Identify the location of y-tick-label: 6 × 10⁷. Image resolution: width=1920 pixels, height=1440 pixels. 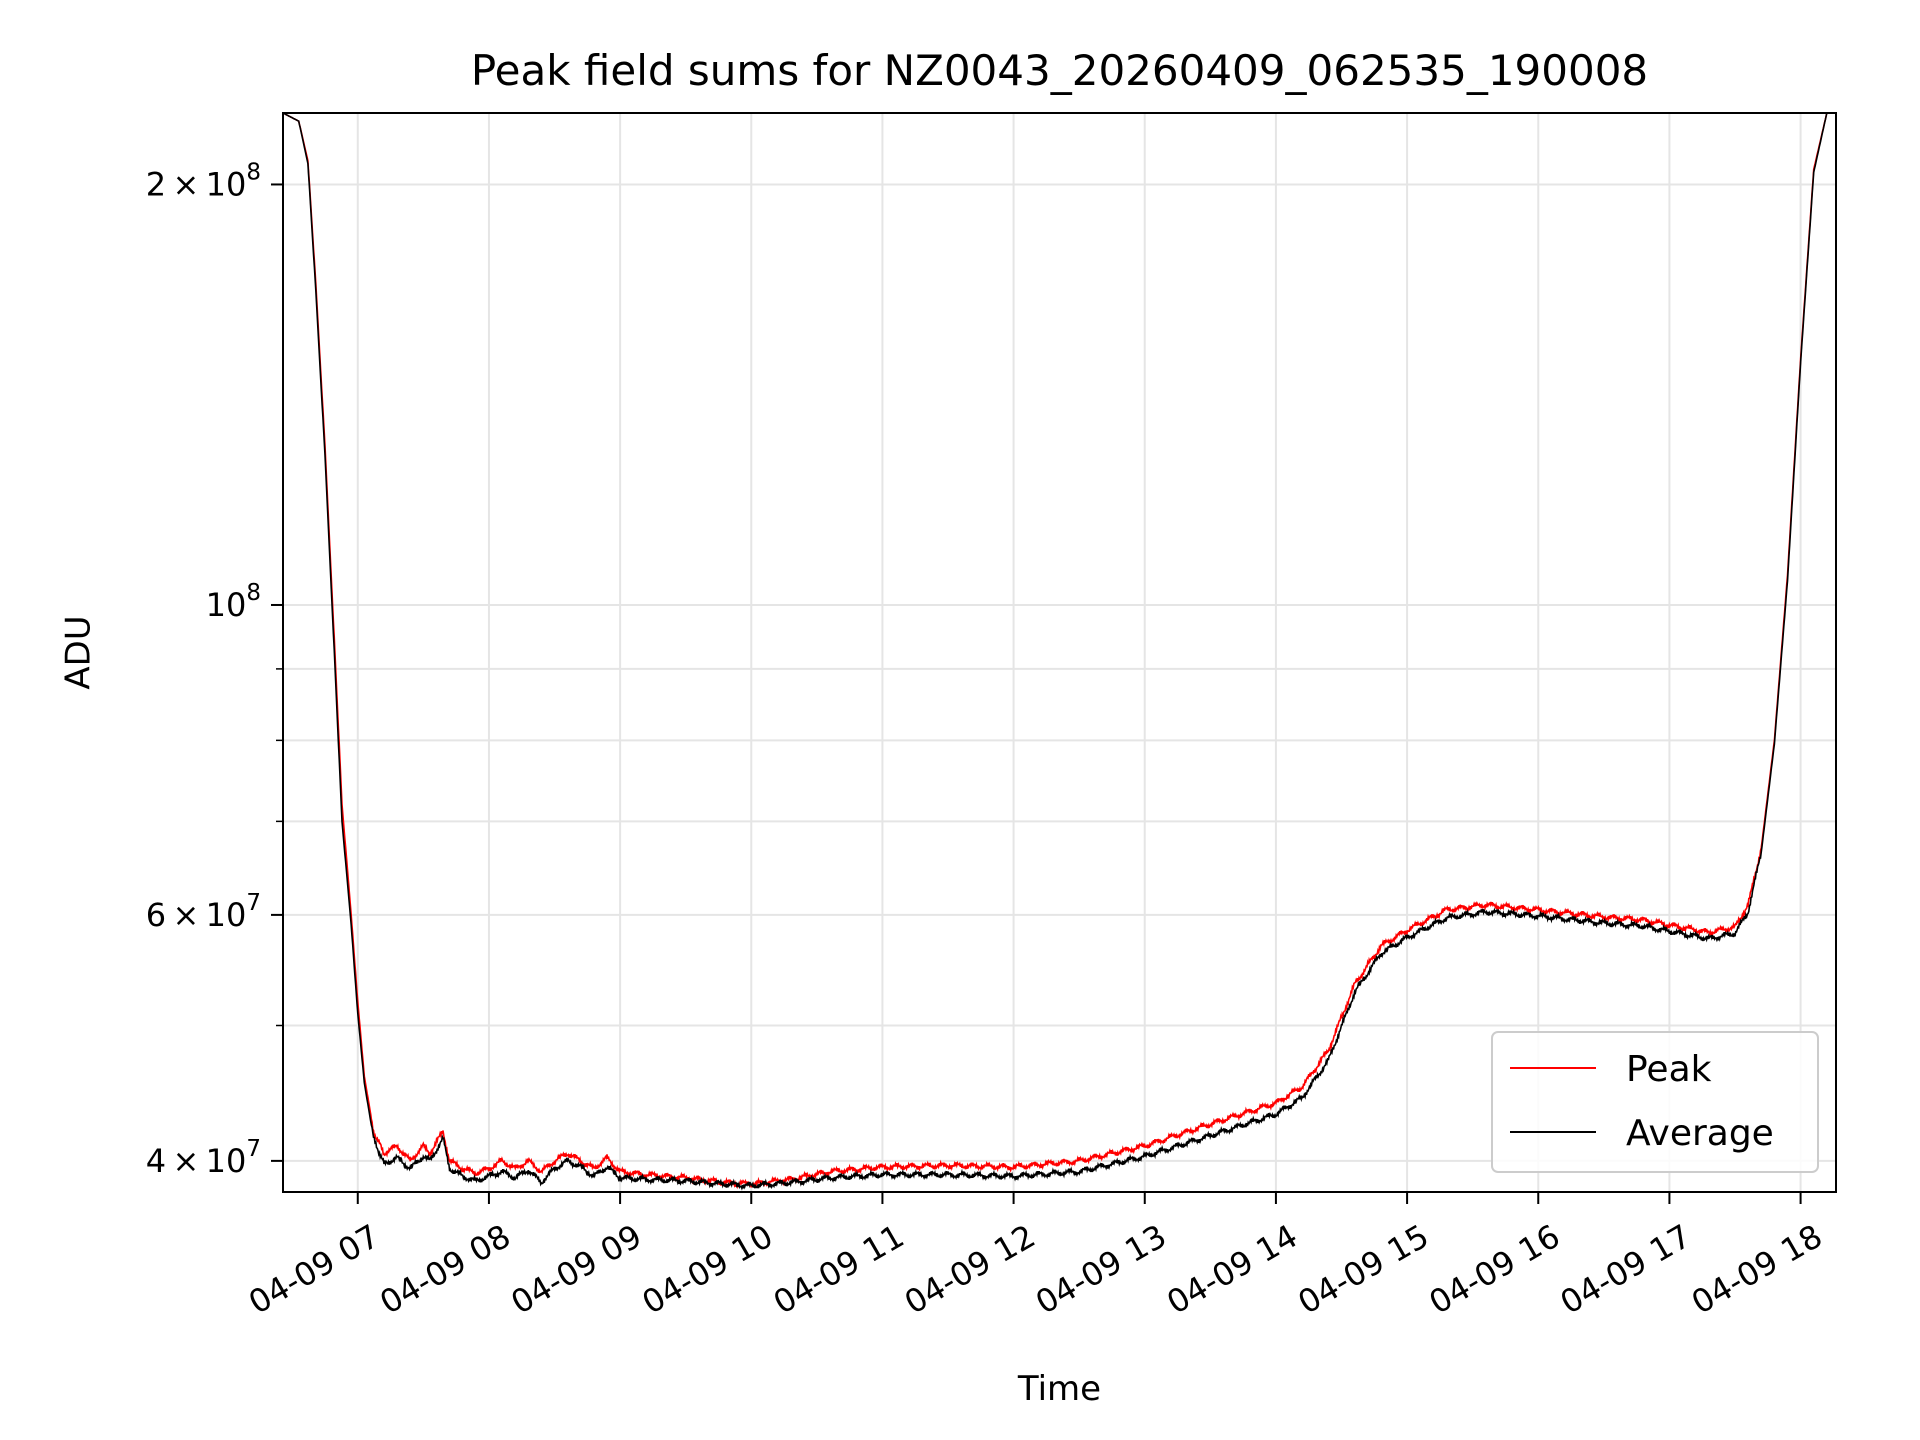
(203, 912).